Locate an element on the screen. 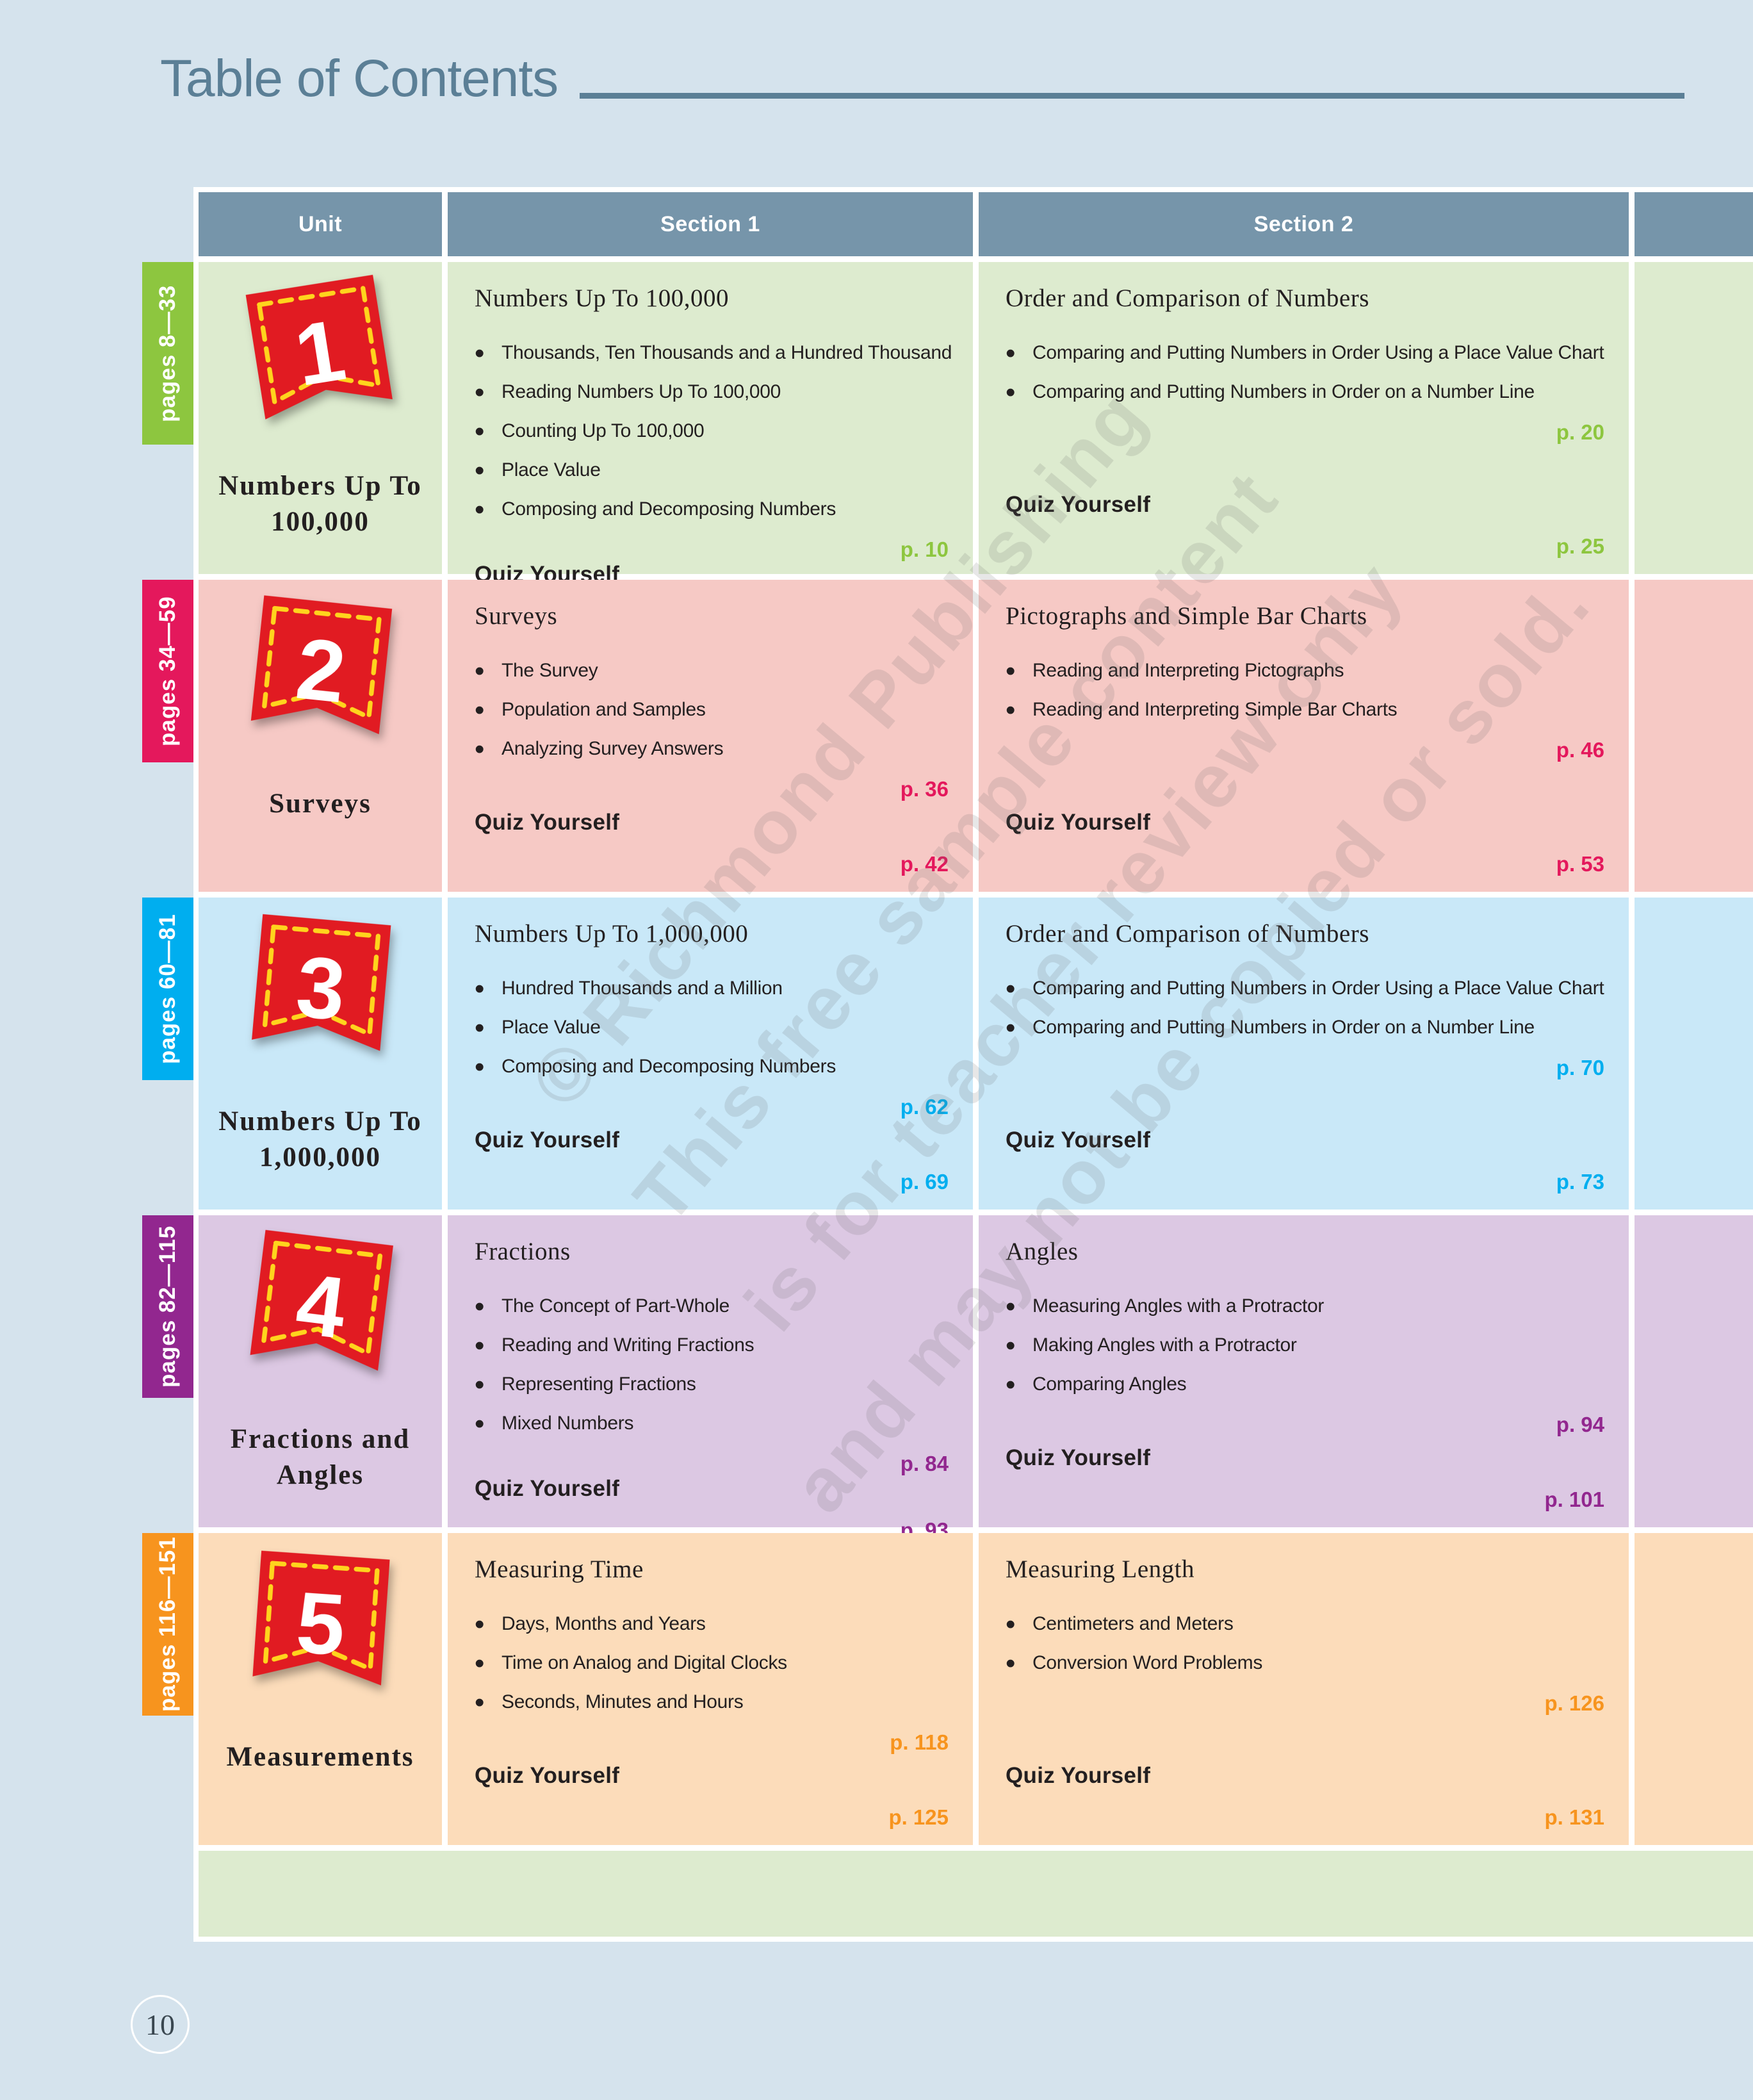 The height and width of the screenshot is (2100, 1753). topic-item: Days, Months and Years is located at coordinates (715, 1625).